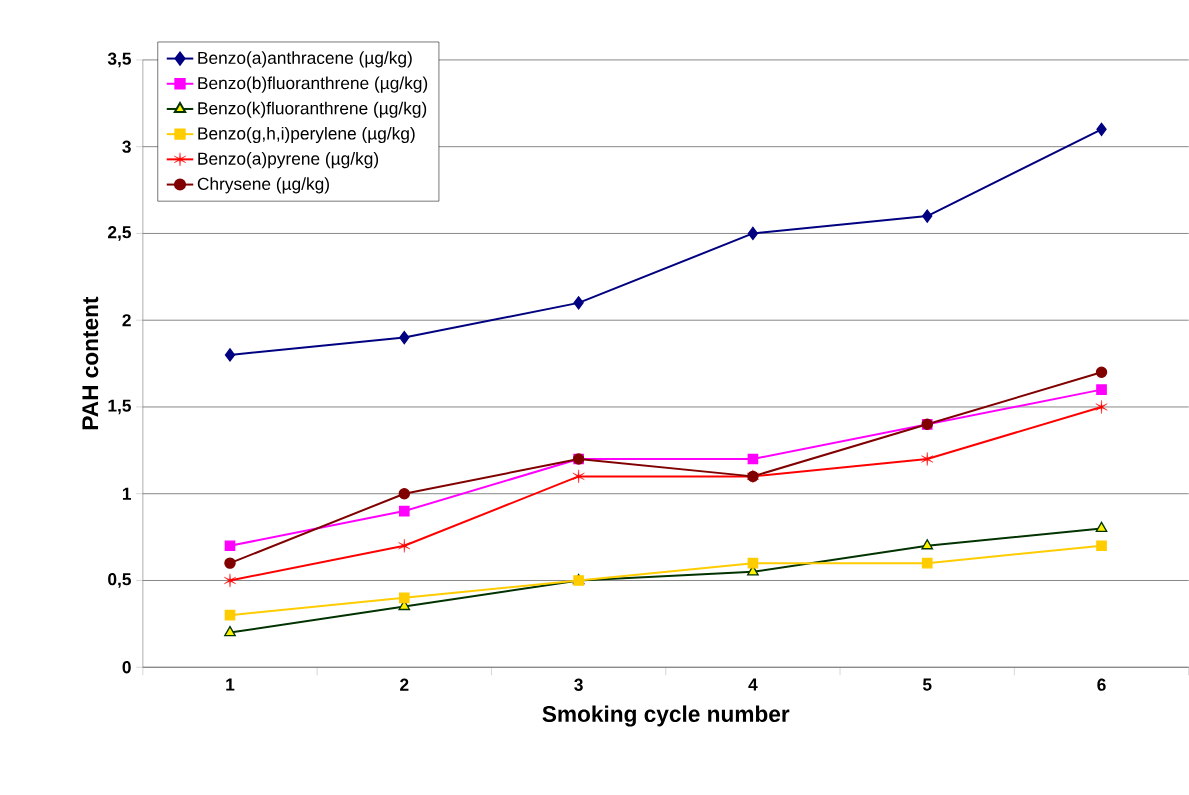  Describe the element at coordinates (126, 667) in the screenshot. I see `y-tick-label: 0` at that location.